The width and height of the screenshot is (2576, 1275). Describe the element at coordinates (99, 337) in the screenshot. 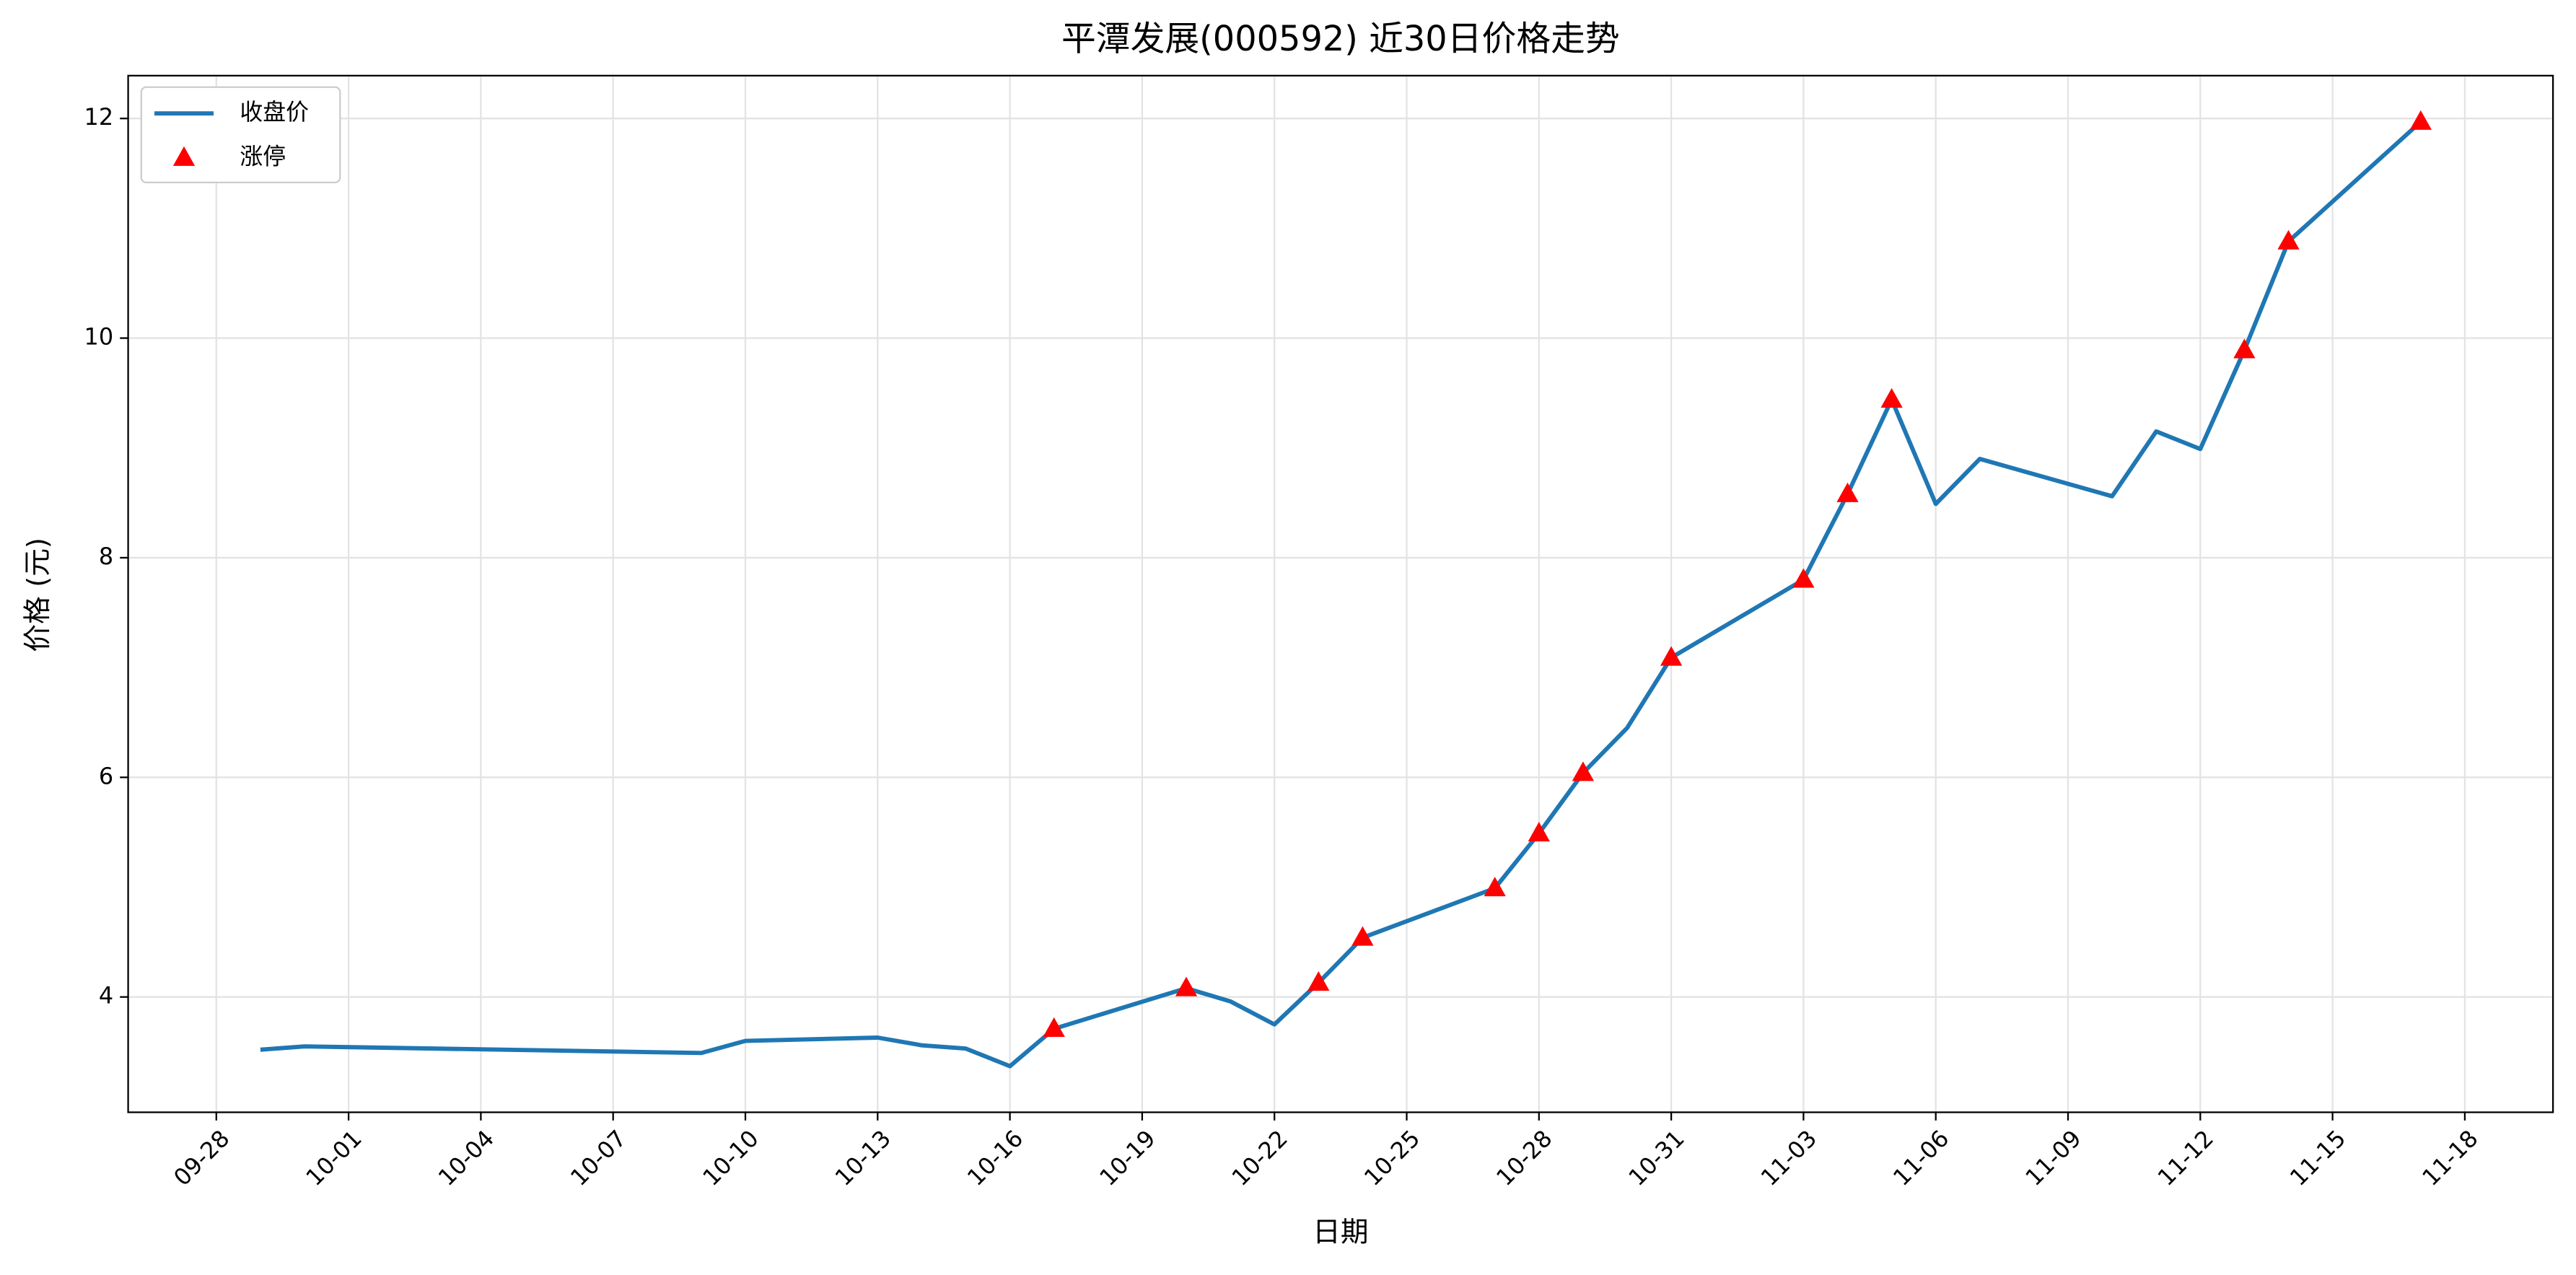

I see `y-tick-label: 10` at that location.